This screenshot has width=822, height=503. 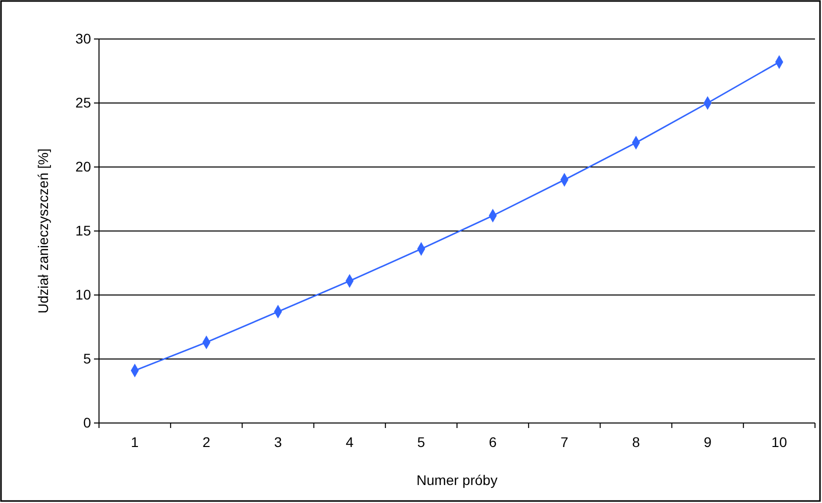 I want to click on x-tick-label: 10, so click(x=779, y=442).